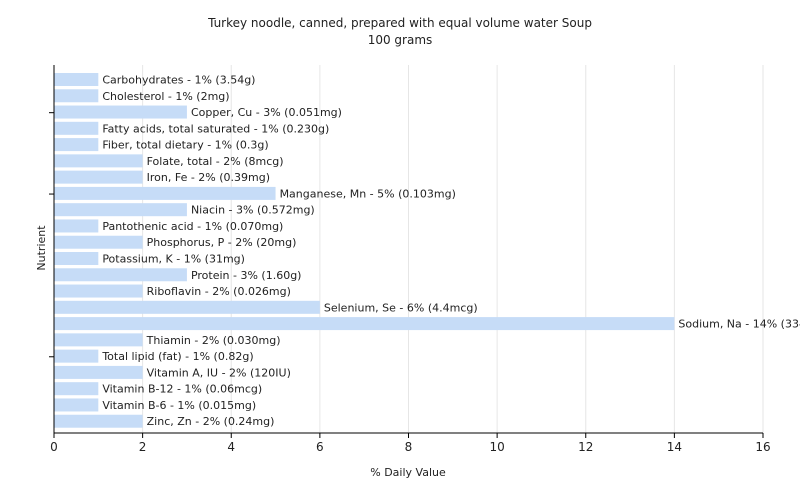 The image size is (800, 504). Describe the element at coordinates (41, 248) in the screenshot. I see `y-axis-label: Nutrient` at that location.